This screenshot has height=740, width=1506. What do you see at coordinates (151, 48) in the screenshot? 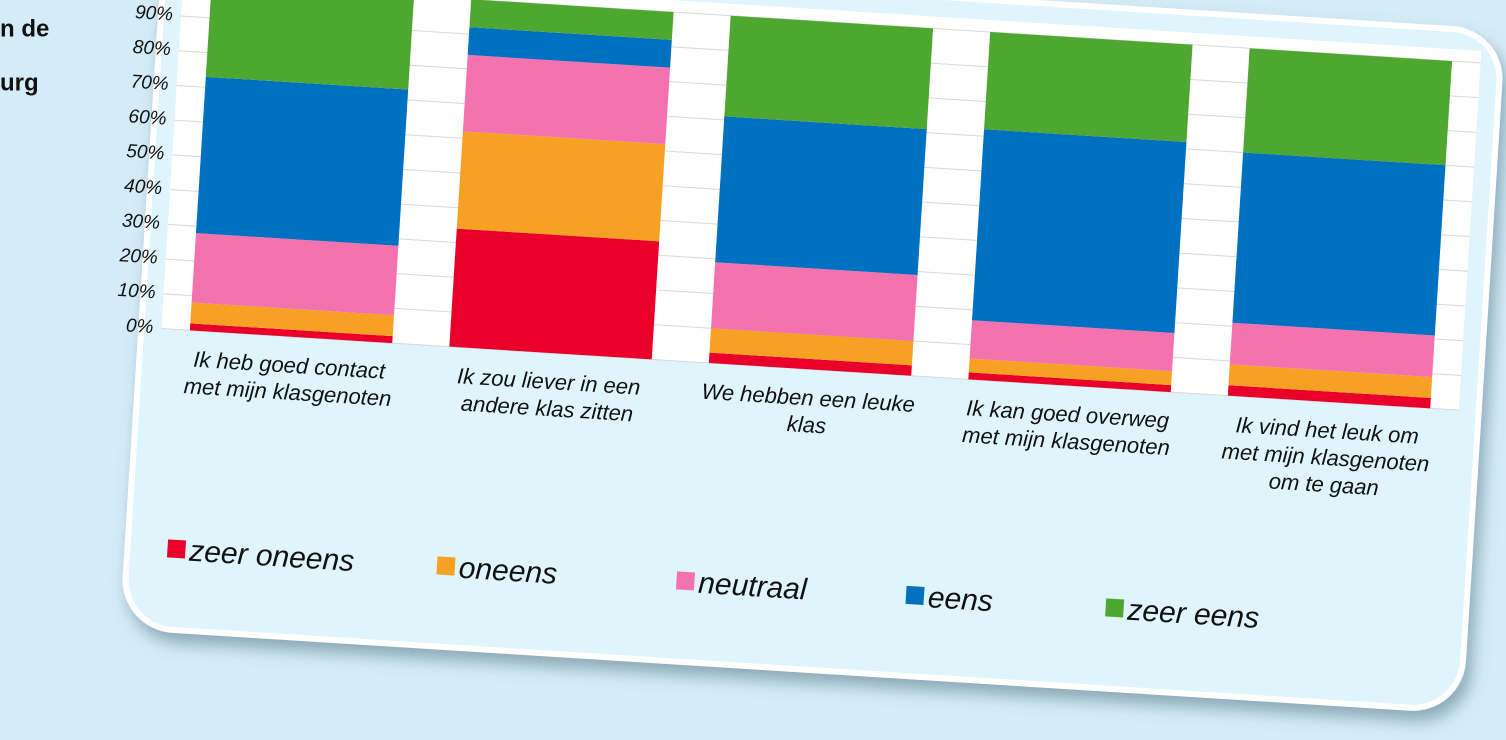
I see `y-tick-label: 80%` at bounding box center [151, 48].